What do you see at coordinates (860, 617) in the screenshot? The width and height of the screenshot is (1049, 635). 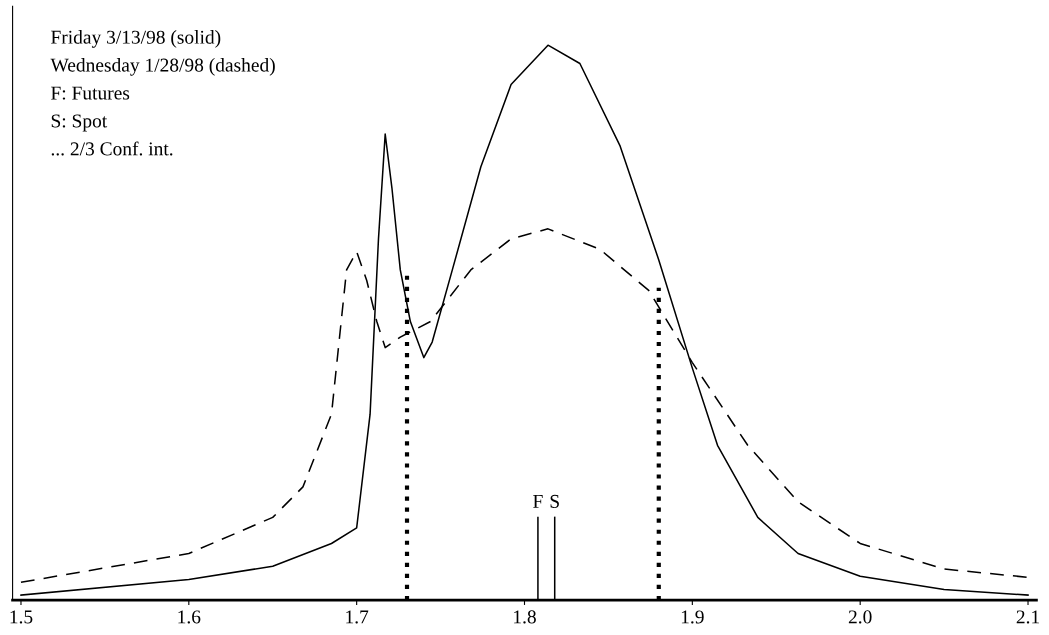 I see `x-tick-label: 2.0` at bounding box center [860, 617].